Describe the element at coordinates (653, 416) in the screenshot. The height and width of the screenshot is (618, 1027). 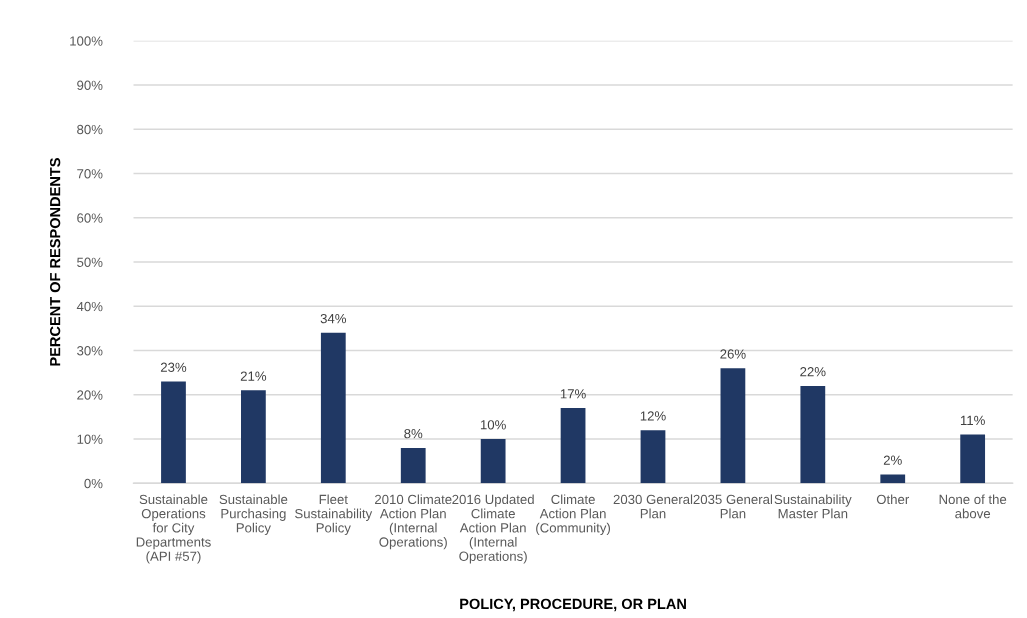
I see `data-label: 12%` at that location.